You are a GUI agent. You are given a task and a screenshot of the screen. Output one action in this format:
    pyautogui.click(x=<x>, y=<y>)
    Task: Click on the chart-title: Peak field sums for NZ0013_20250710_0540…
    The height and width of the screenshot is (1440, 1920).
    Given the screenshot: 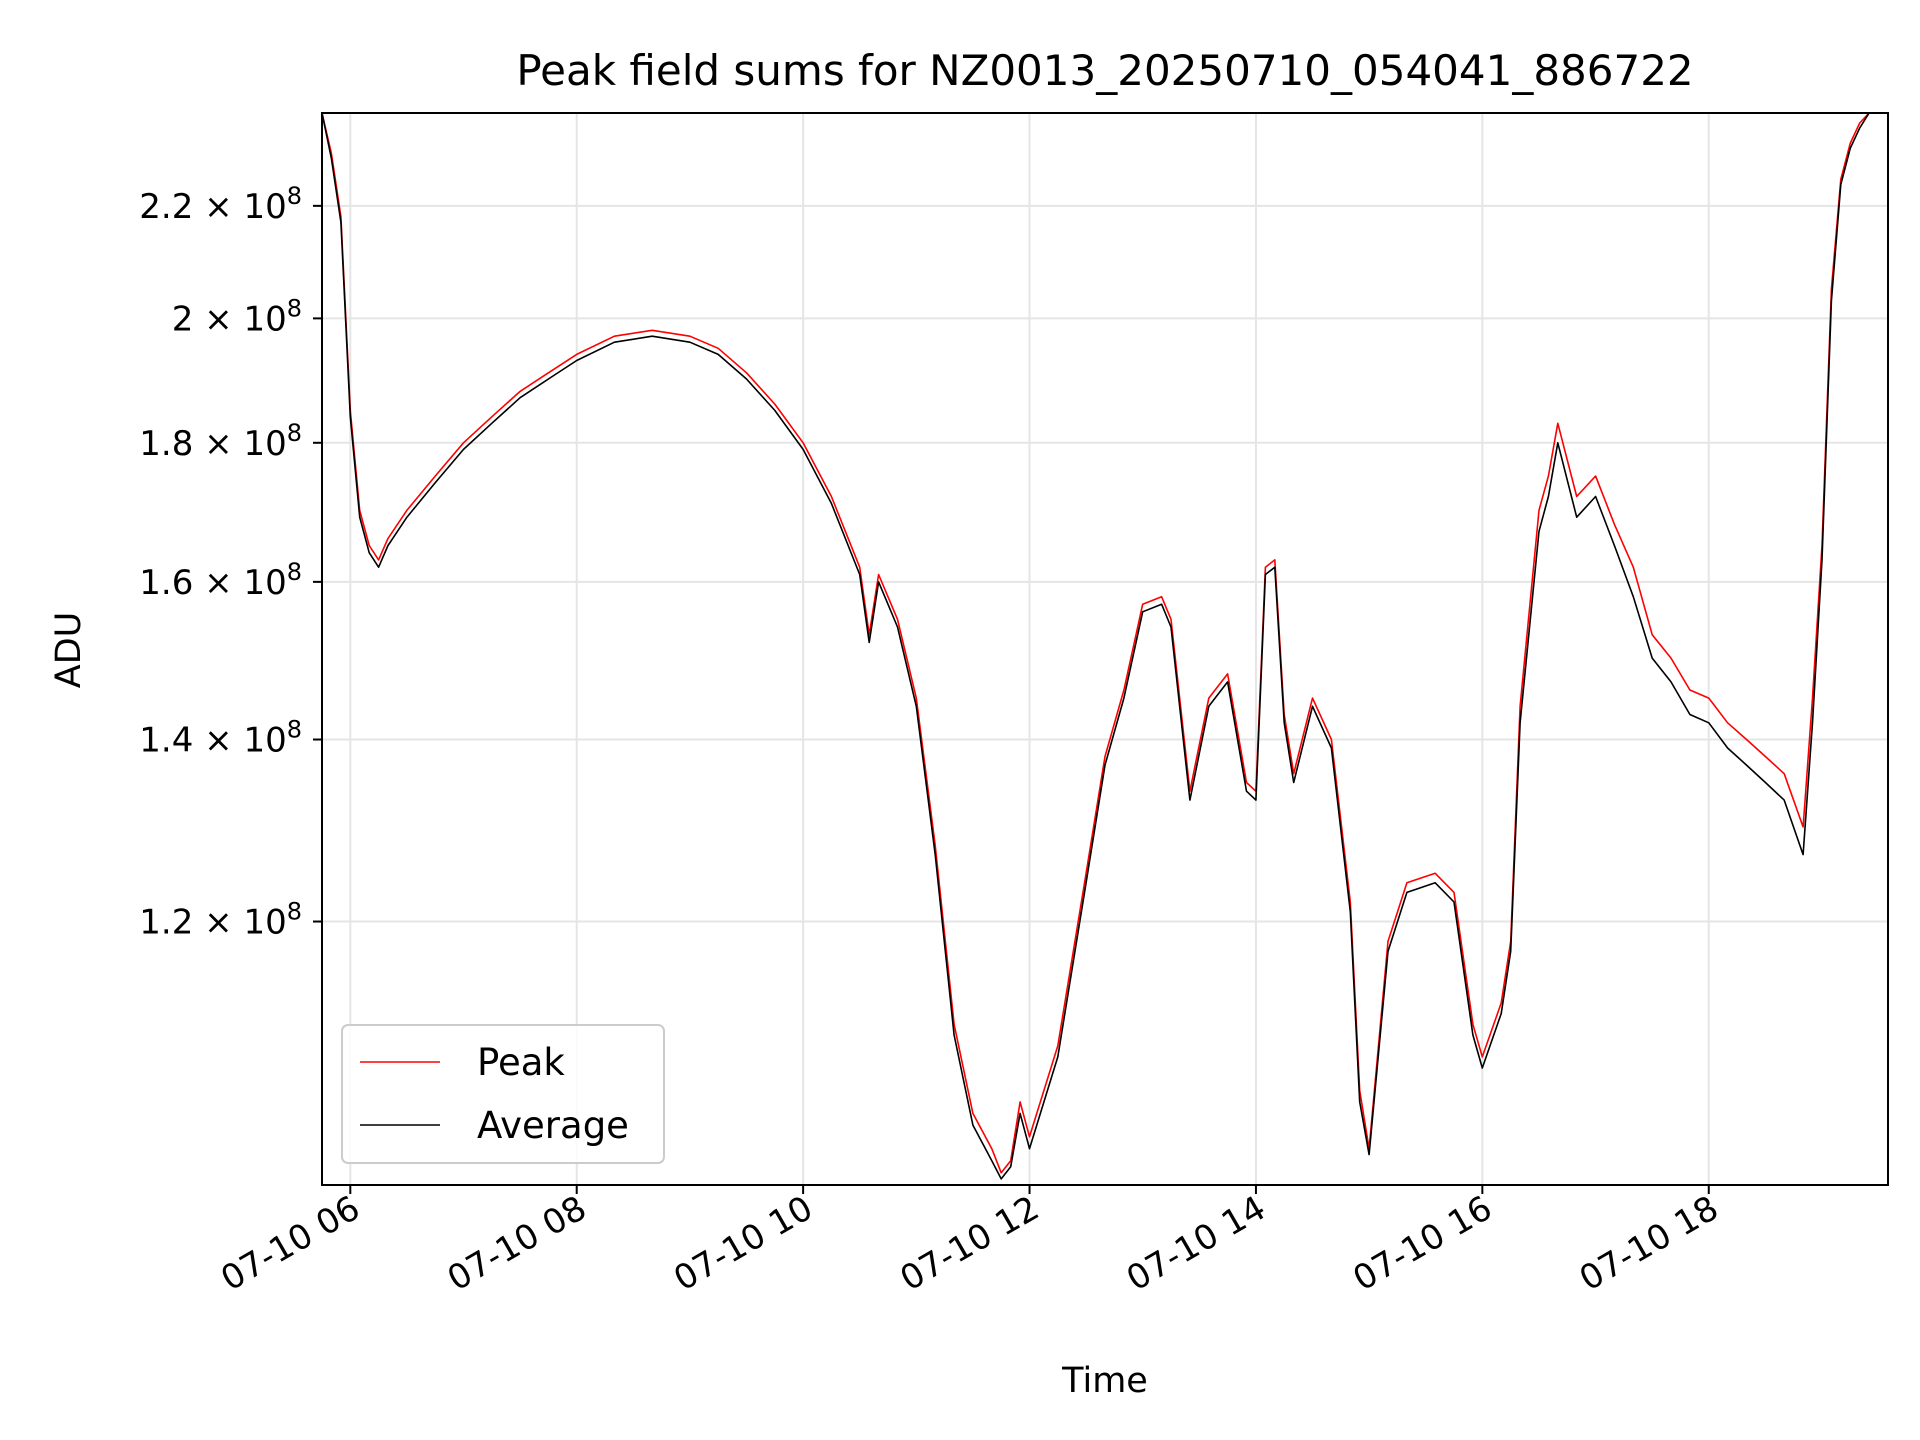 What is the action you would take?
    pyautogui.click(x=1104, y=70)
    